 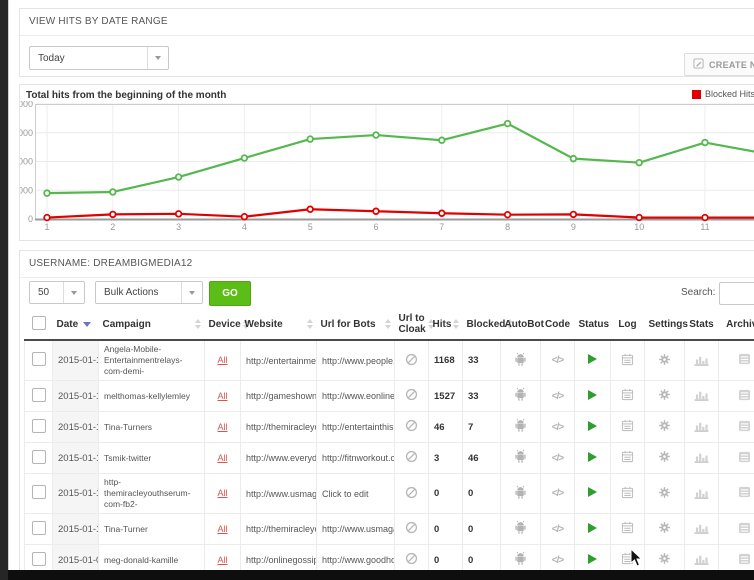 What do you see at coordinates (355, 325) in the screenshot?
I see `col-header-url-for-bots: Url for Bots` at bounding box center [355, 325].